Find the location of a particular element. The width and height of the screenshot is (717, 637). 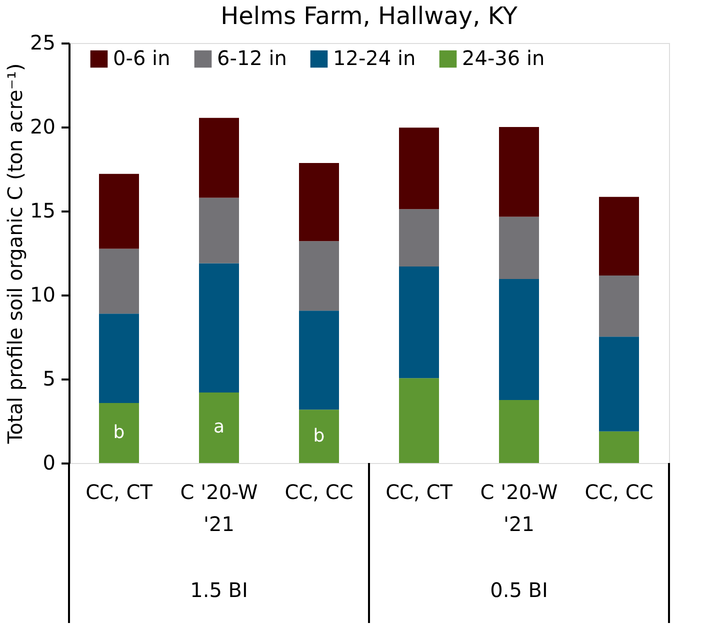

legend-label: 0-6 in is located at coordinates (141, 58).